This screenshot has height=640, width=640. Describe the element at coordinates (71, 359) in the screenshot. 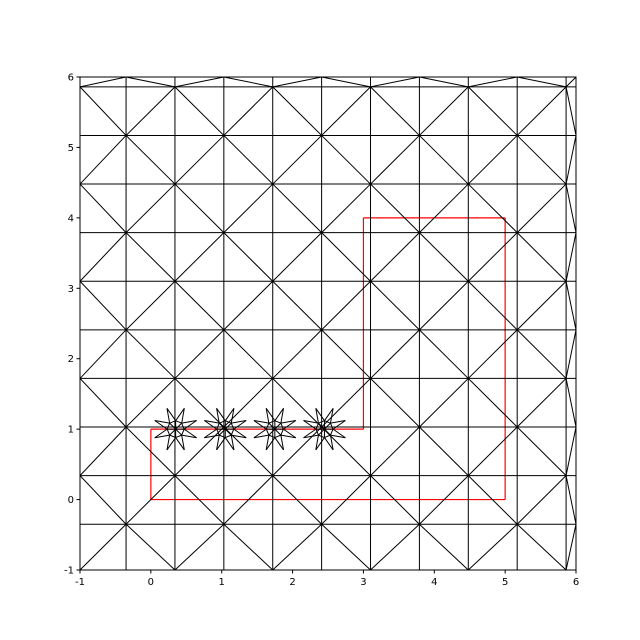

I see `y-tick-label: 2` at that location.